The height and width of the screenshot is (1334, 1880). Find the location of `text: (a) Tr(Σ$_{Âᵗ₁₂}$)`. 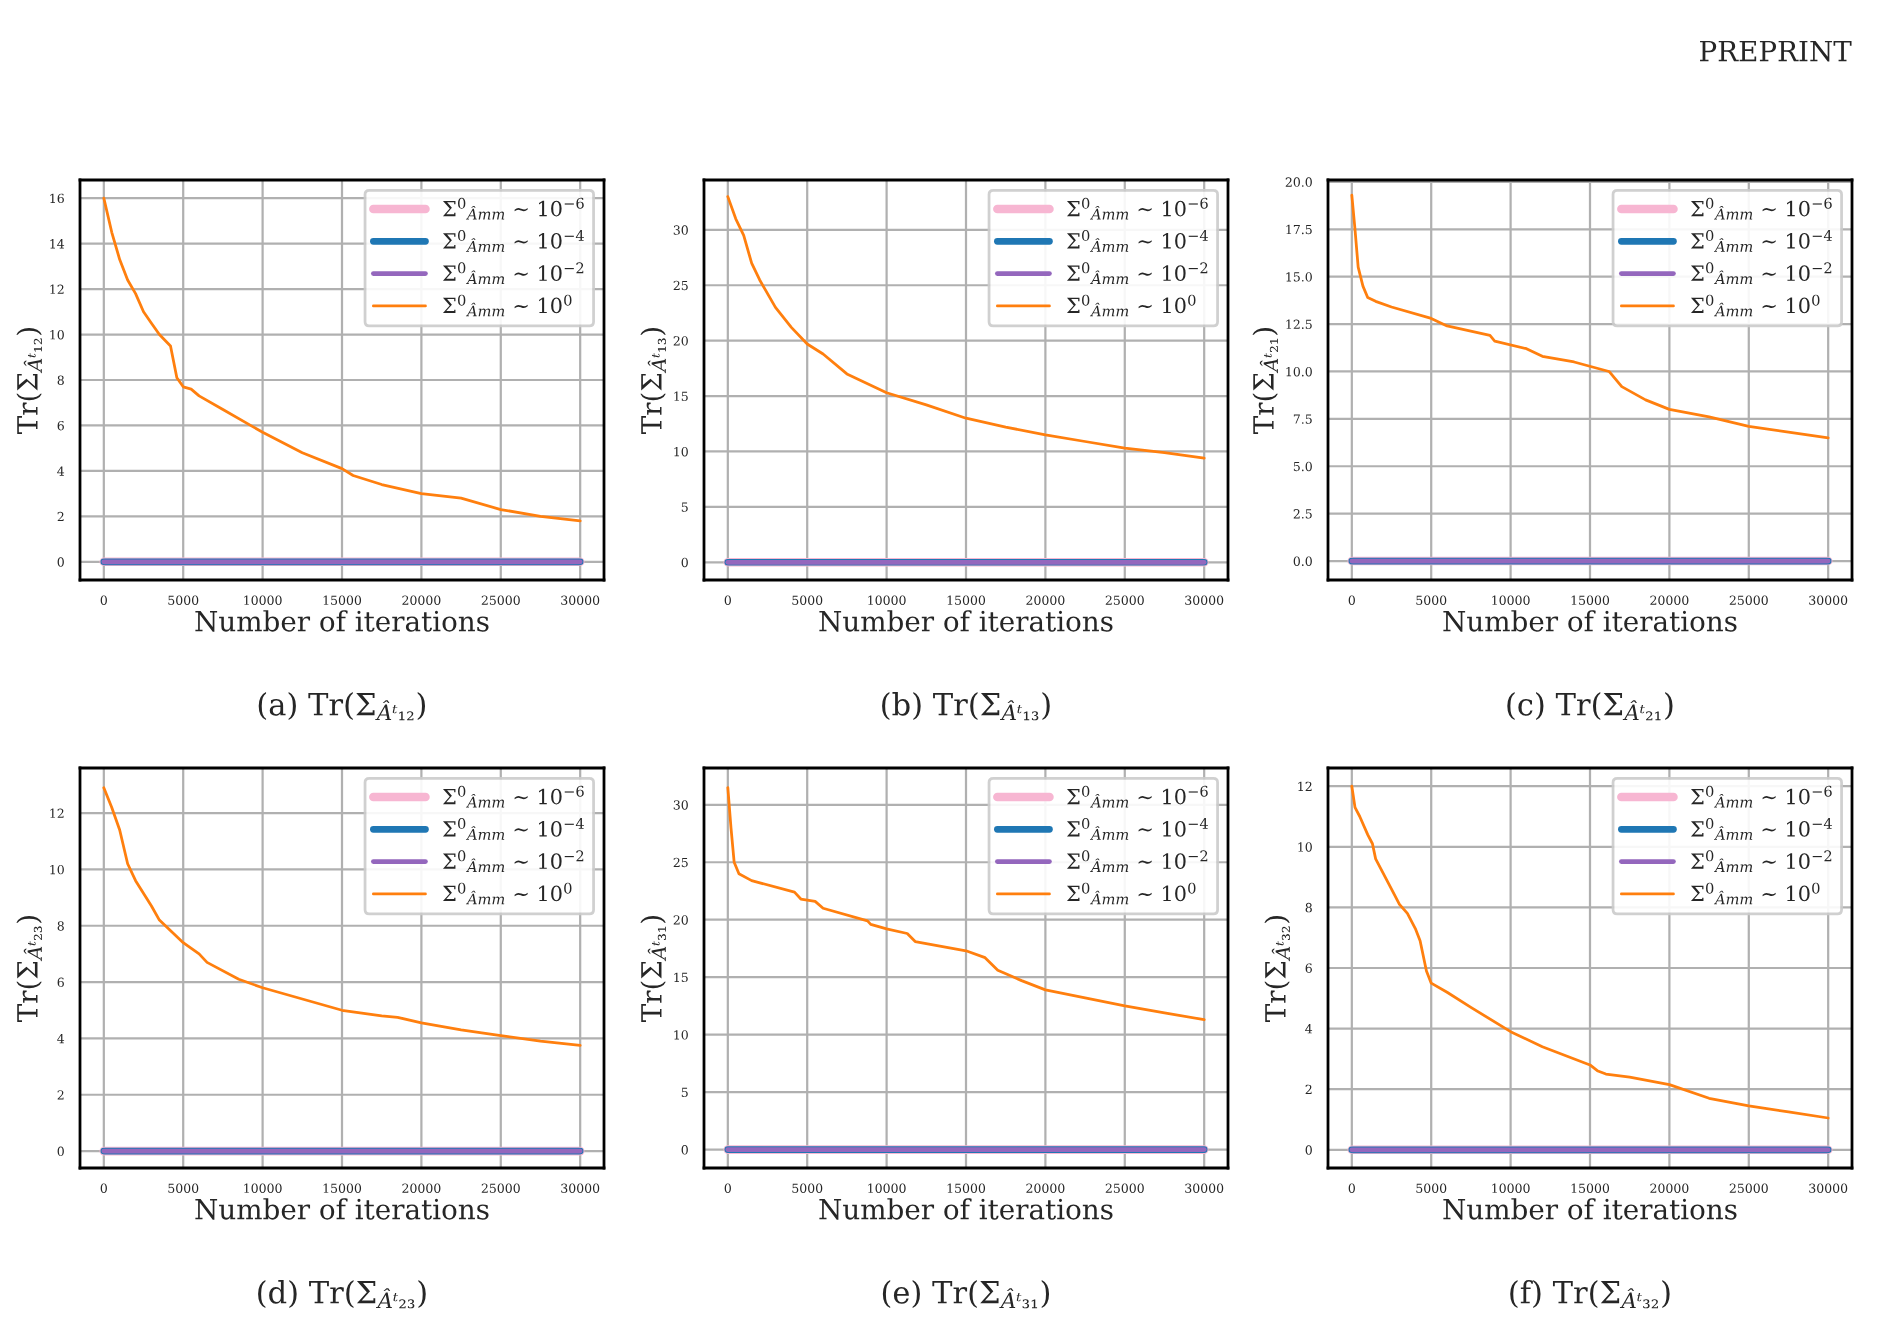

text: (a) Tr(Σ$_{Âᵗ₁₂}$) is located at coordinates (342, 706).